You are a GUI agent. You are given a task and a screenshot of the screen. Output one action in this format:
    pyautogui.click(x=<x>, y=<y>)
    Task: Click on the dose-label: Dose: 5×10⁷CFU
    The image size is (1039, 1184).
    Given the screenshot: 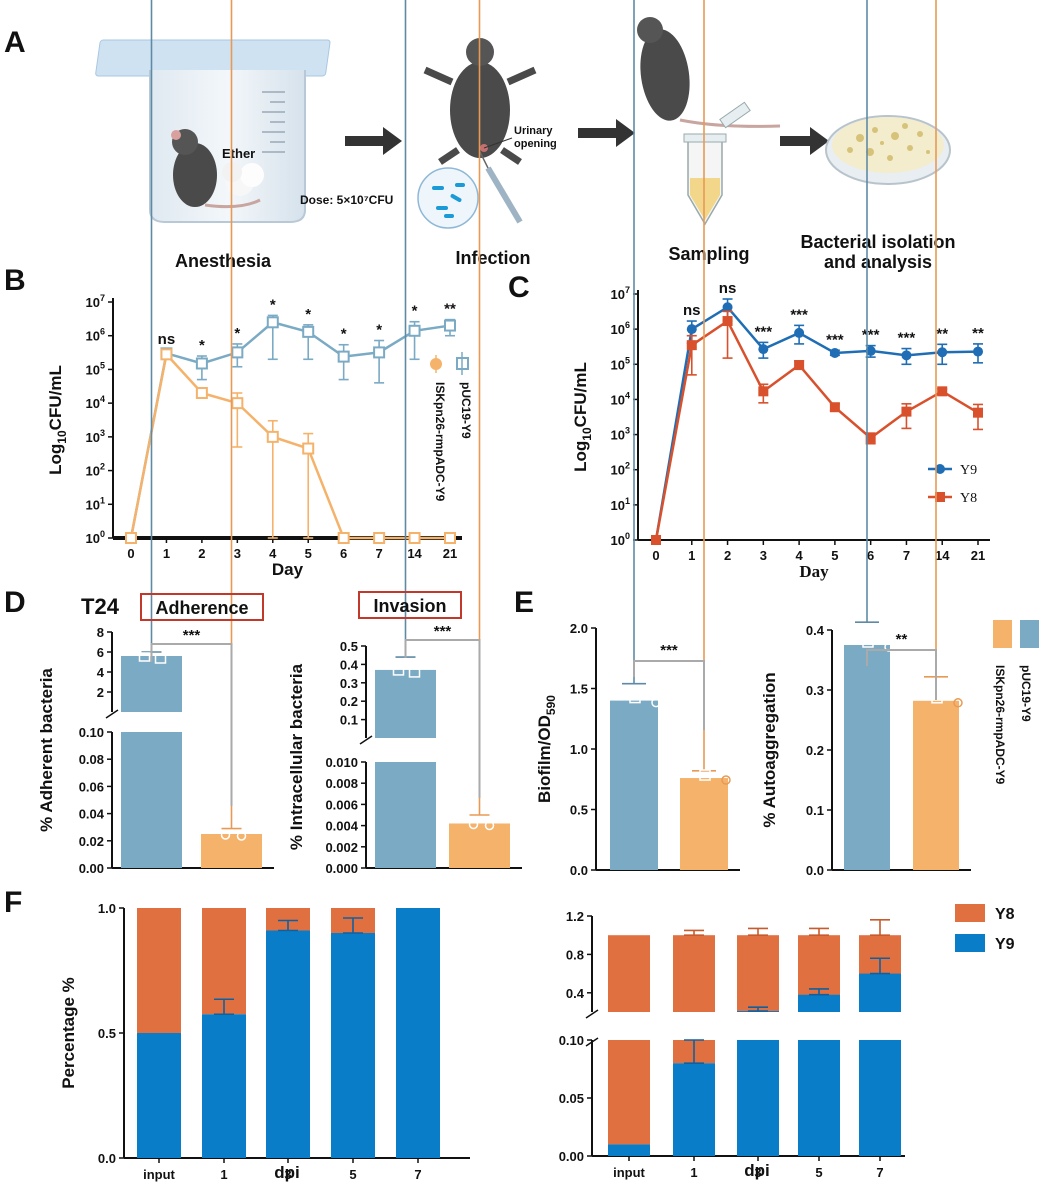 What is the action you would take?
    pyautogui.click(x=346, y=200)
    